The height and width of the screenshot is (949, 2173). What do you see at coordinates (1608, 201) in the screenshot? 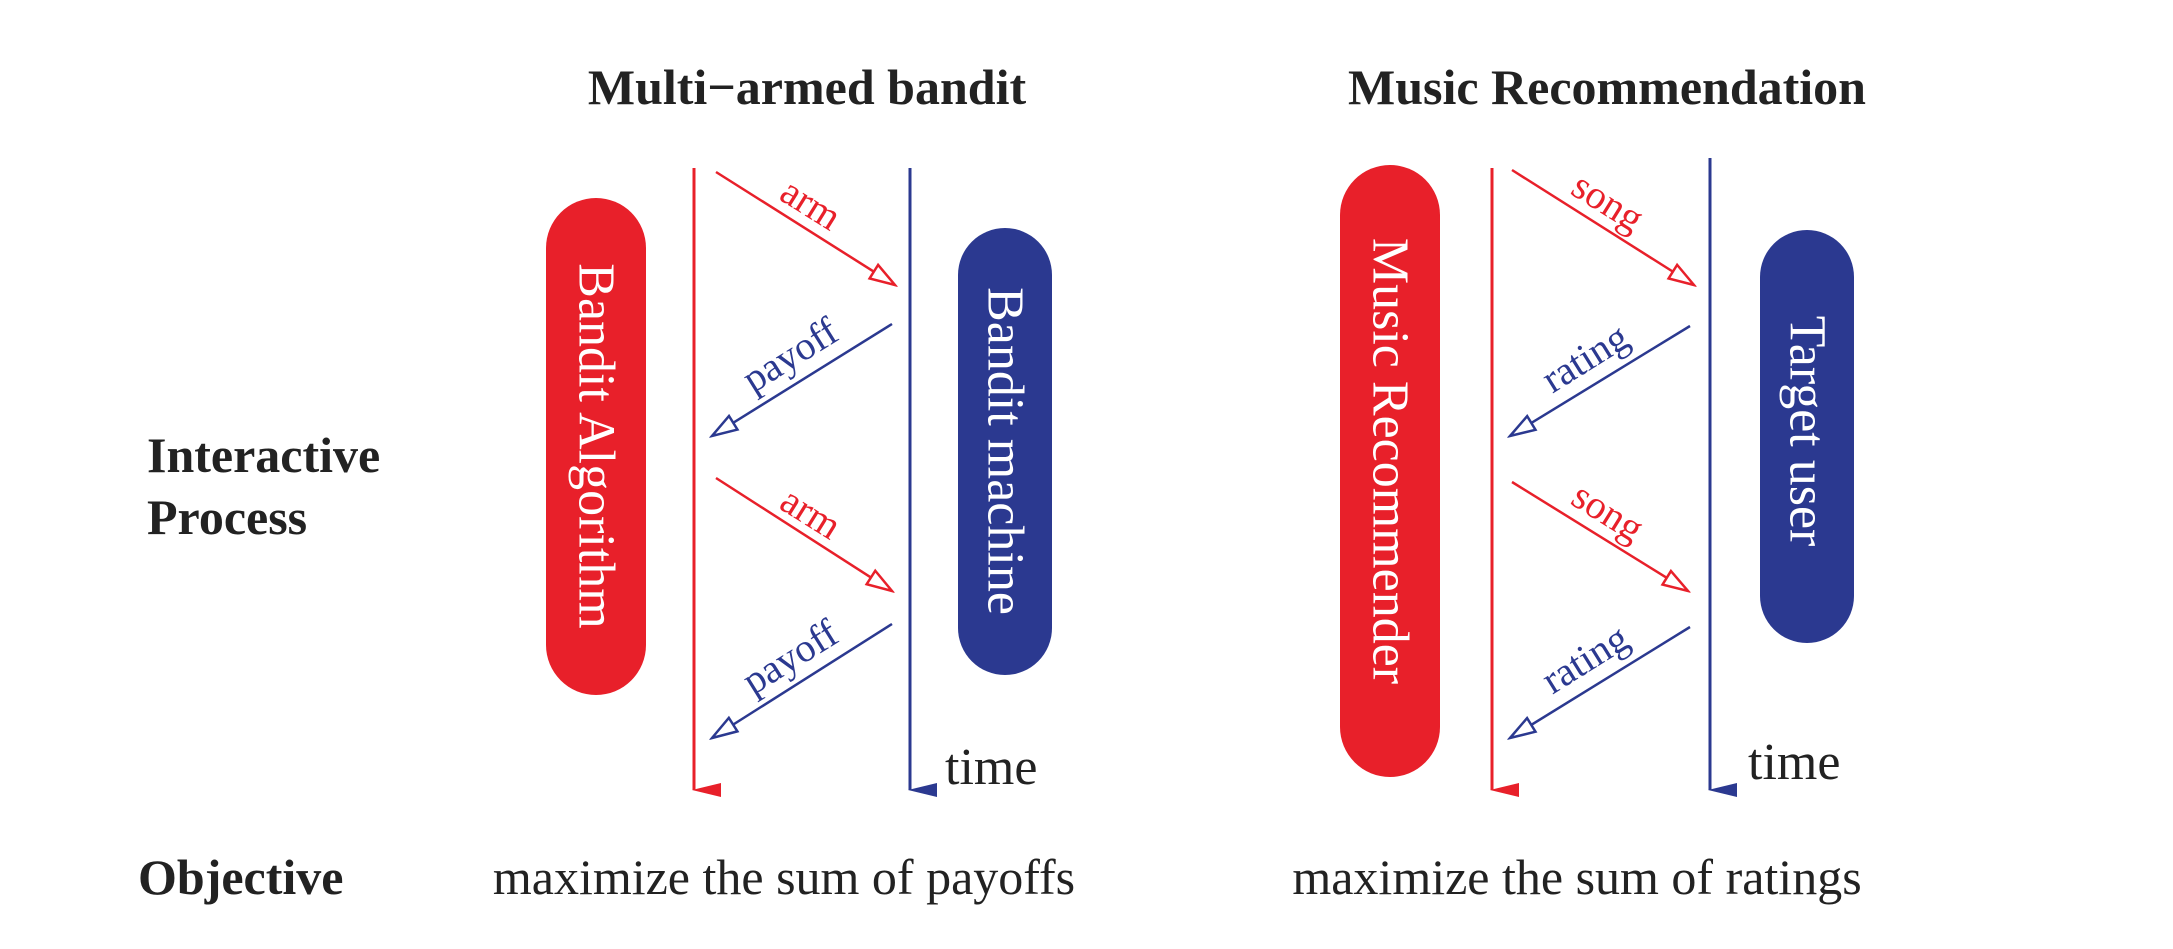
I see `song-label-1: song` at bounding box center [1608, 201].